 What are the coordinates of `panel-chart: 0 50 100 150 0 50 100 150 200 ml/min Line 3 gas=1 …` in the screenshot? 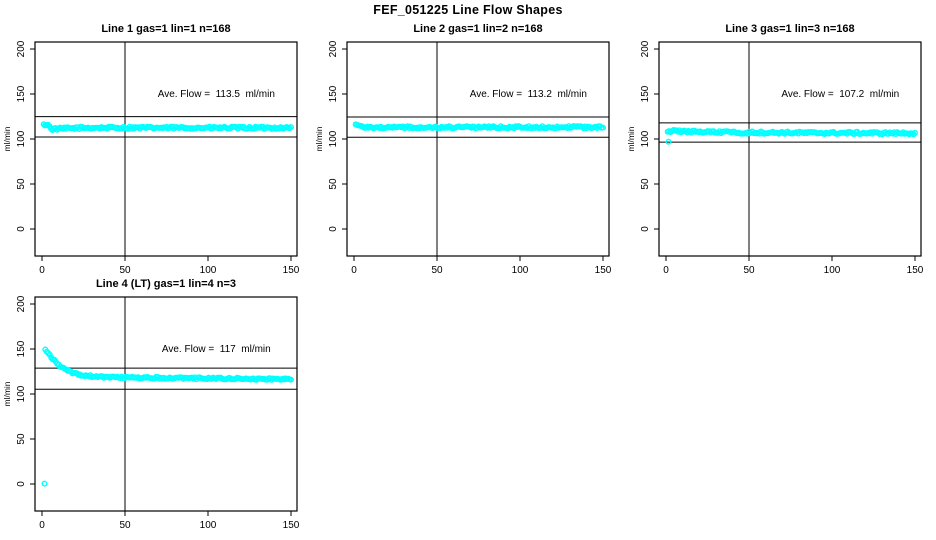 It's located at (775, 149).